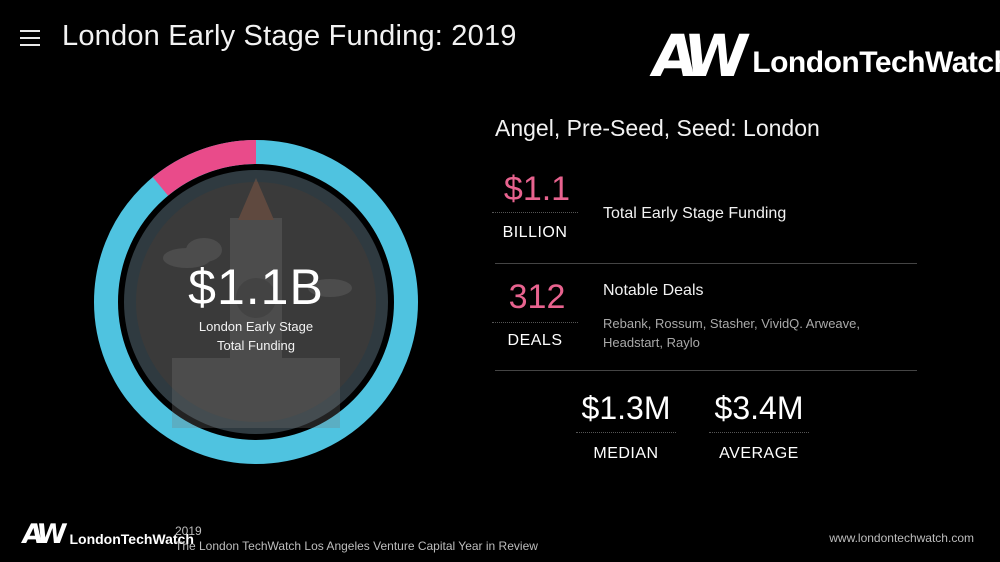  Describe the element at coordinates (256, 326) in the screenshot. I see `donut-caption-line1: London Early Stage` at that location.